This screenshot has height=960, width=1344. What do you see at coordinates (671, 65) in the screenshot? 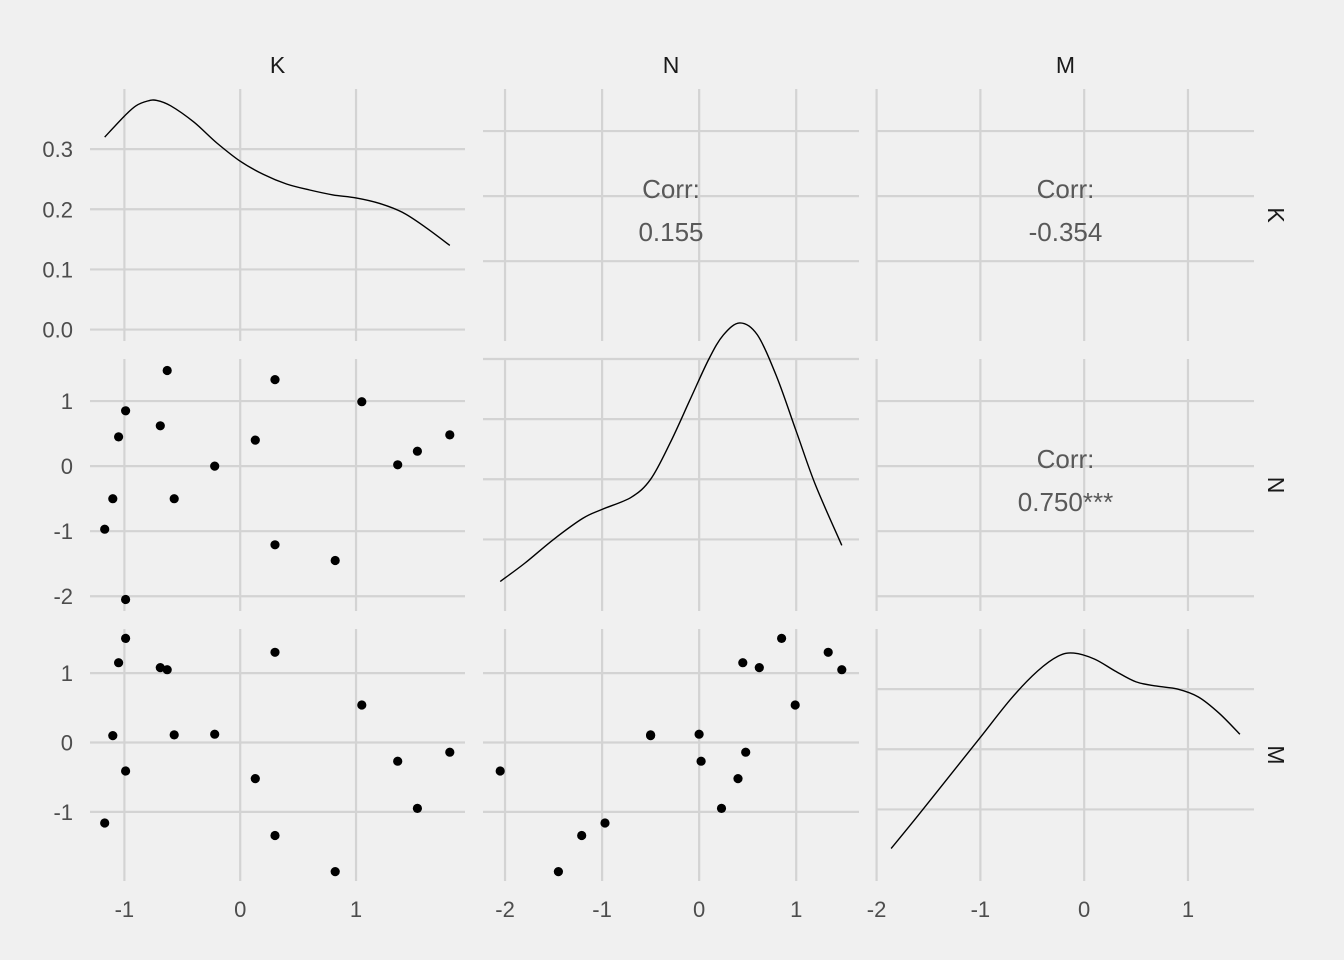
I see `column-strip-label-N: N` at bounding box center [671, 65].